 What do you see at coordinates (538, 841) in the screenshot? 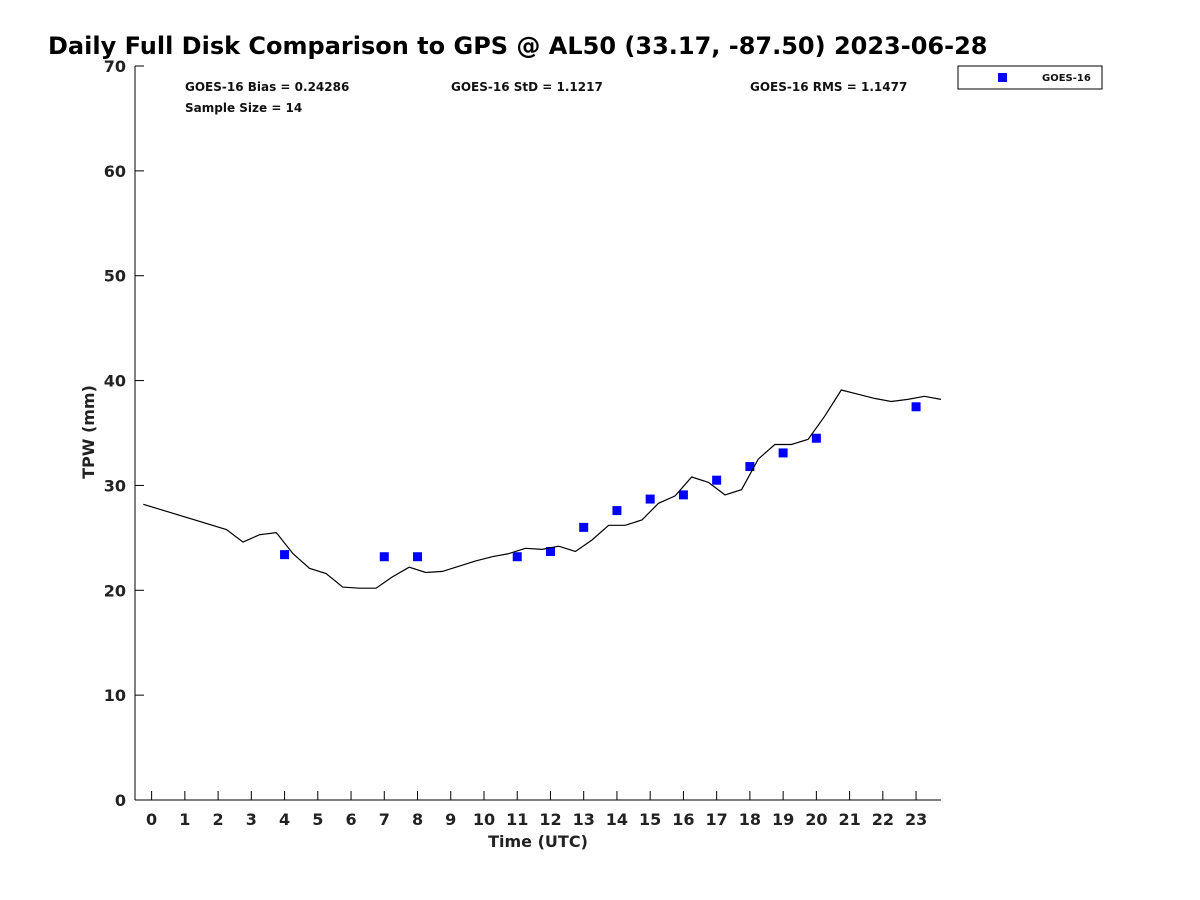
I see `x-axis-label: Time (UTC)` at bounding box center [538, 841].